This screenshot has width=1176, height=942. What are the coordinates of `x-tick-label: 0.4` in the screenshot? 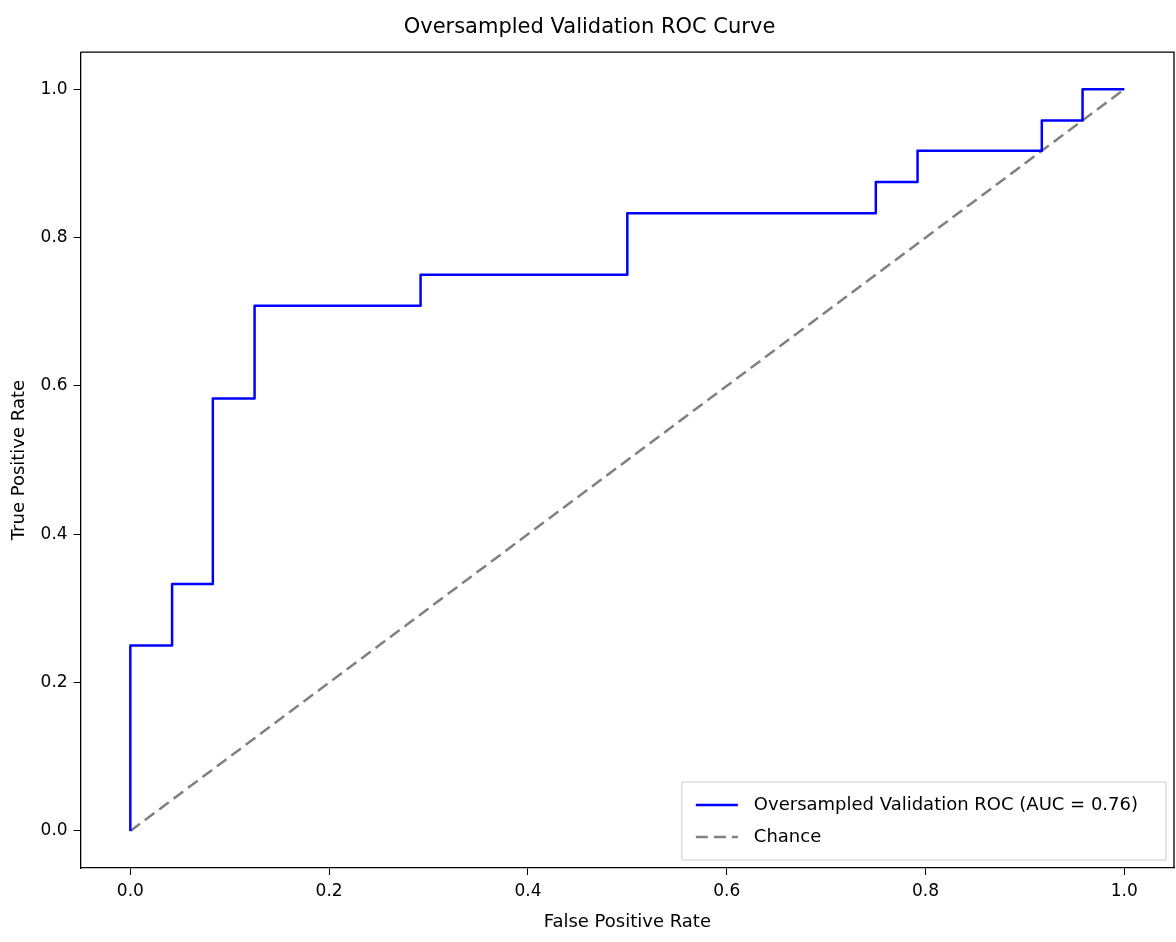 It's located at (528, 889).